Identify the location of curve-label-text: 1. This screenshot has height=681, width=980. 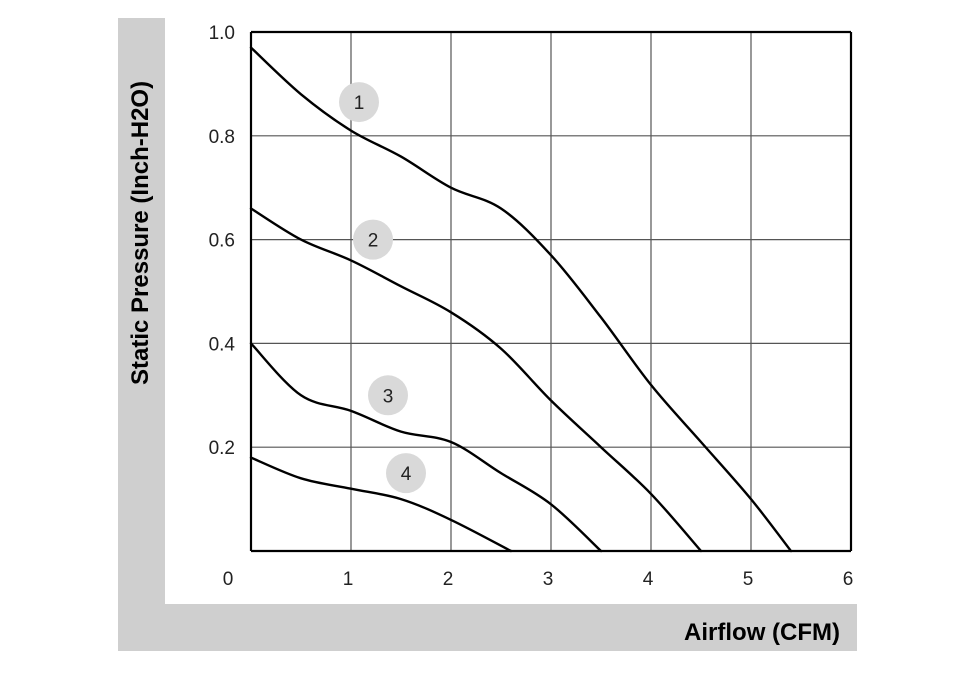
(359, 103).